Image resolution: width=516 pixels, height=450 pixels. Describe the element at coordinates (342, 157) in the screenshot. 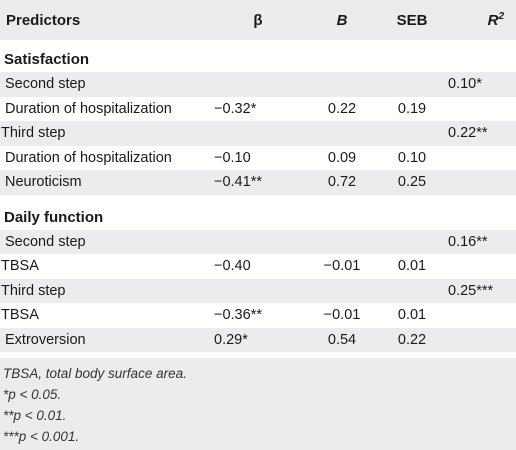

I see `row-b: 0.09` at that location.